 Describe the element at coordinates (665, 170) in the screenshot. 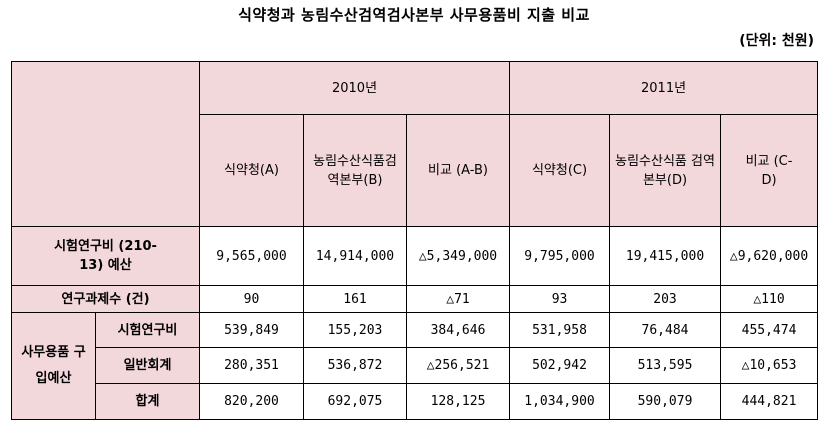

I see `header-col-quarantine-d: 농림수산식품 검역본부(D)` at that location.